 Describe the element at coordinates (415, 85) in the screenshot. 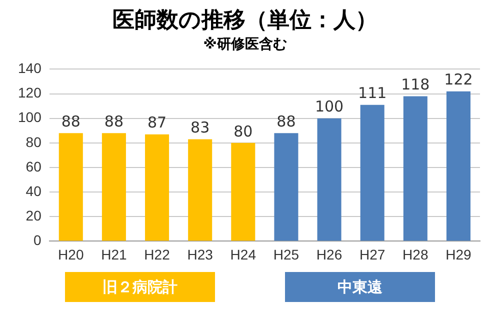

I see `data-label: 118` at that location.